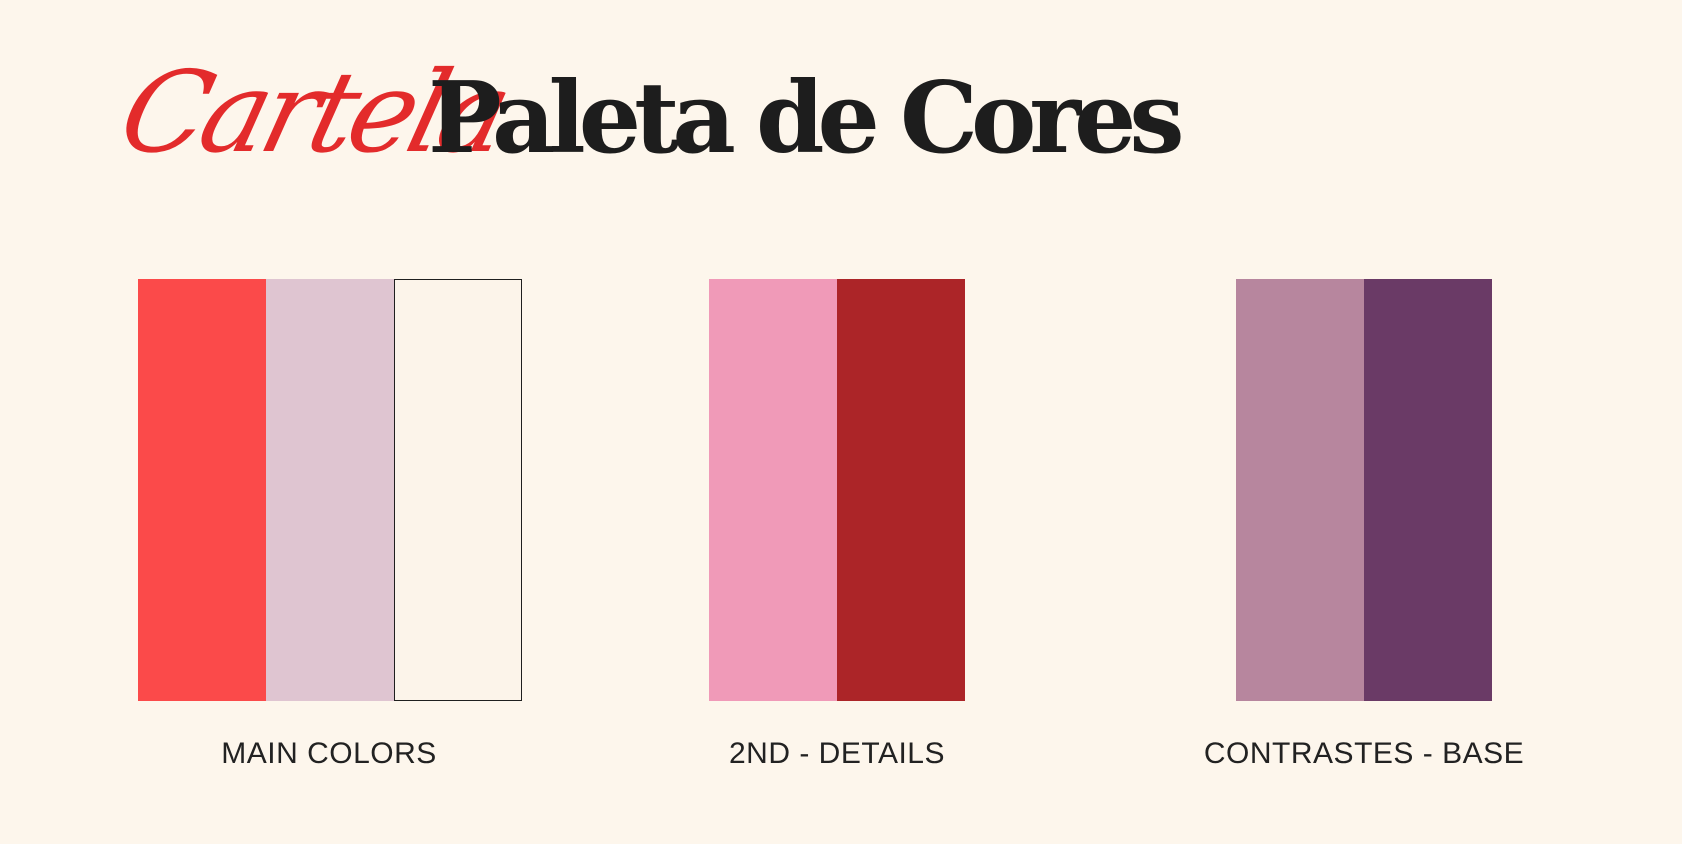 This screenshot has width=1682, height=844. What do you see at coordinates (806, 118) in the screenshot?
I see `page-title: Paleta de Cores` at bounding box center [806, 118].